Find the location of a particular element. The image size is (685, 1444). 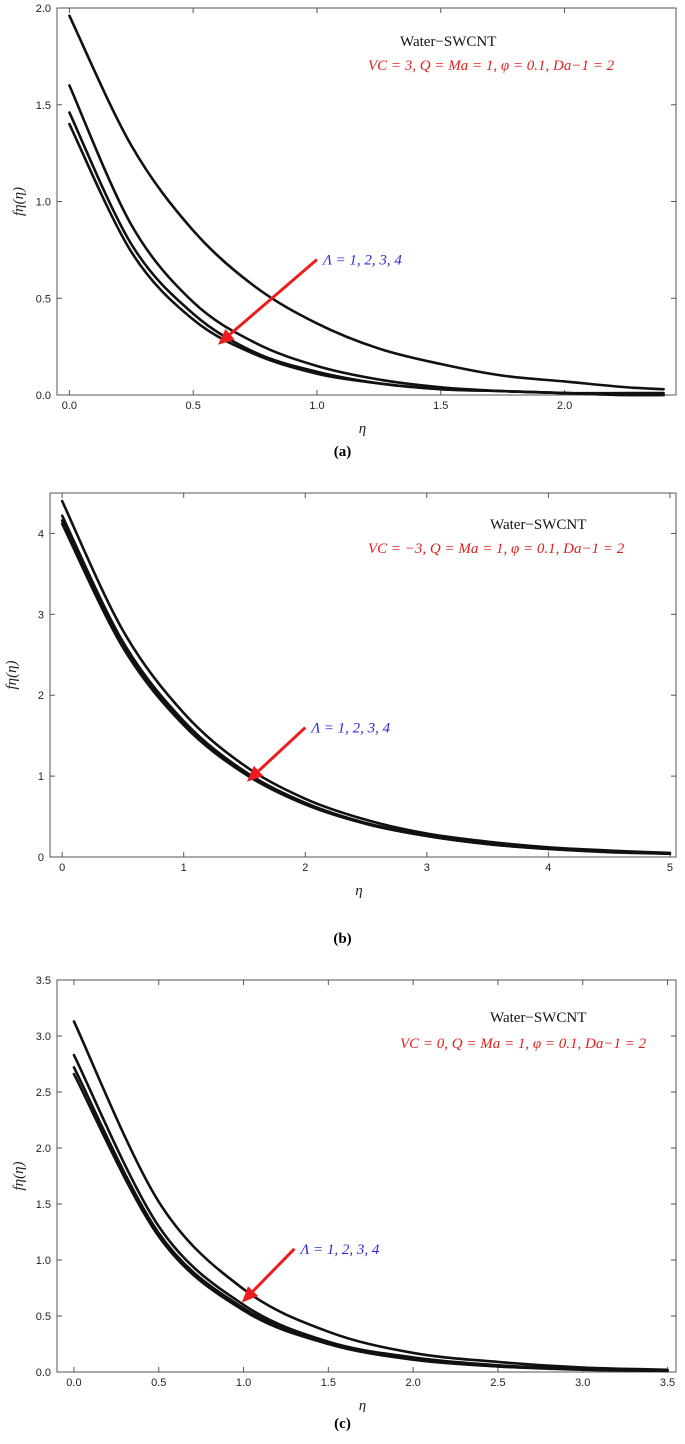

y-tick-label-a: 1.0 is located at coordinates (43, 203).